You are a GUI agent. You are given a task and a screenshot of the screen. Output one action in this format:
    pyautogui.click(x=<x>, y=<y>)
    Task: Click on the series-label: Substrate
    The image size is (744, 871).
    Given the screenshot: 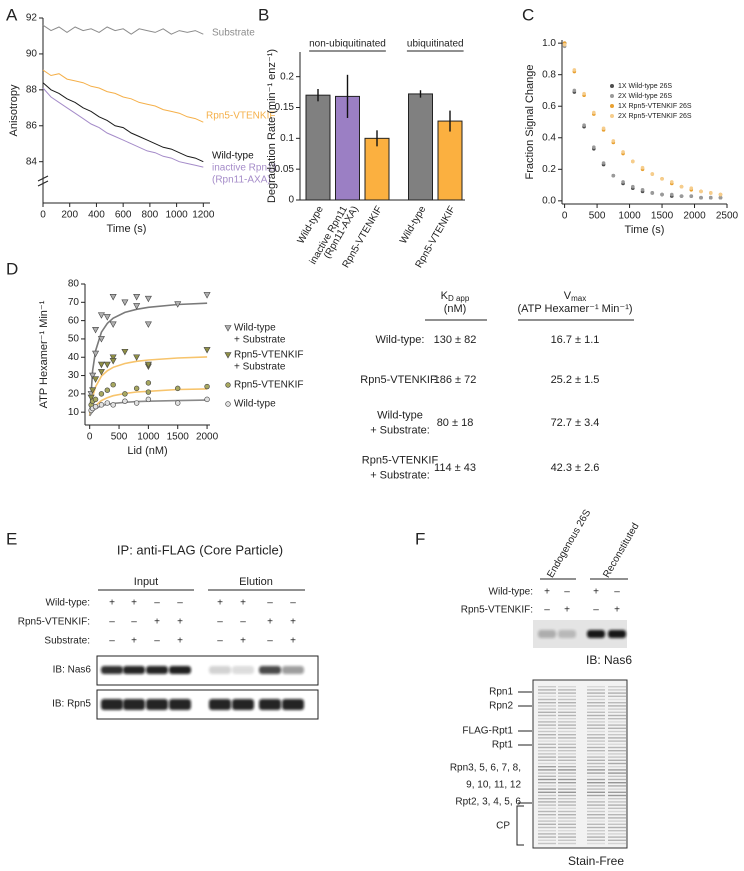 What is the action you would take?
    pyautogui.click(x=233, y=33)
    